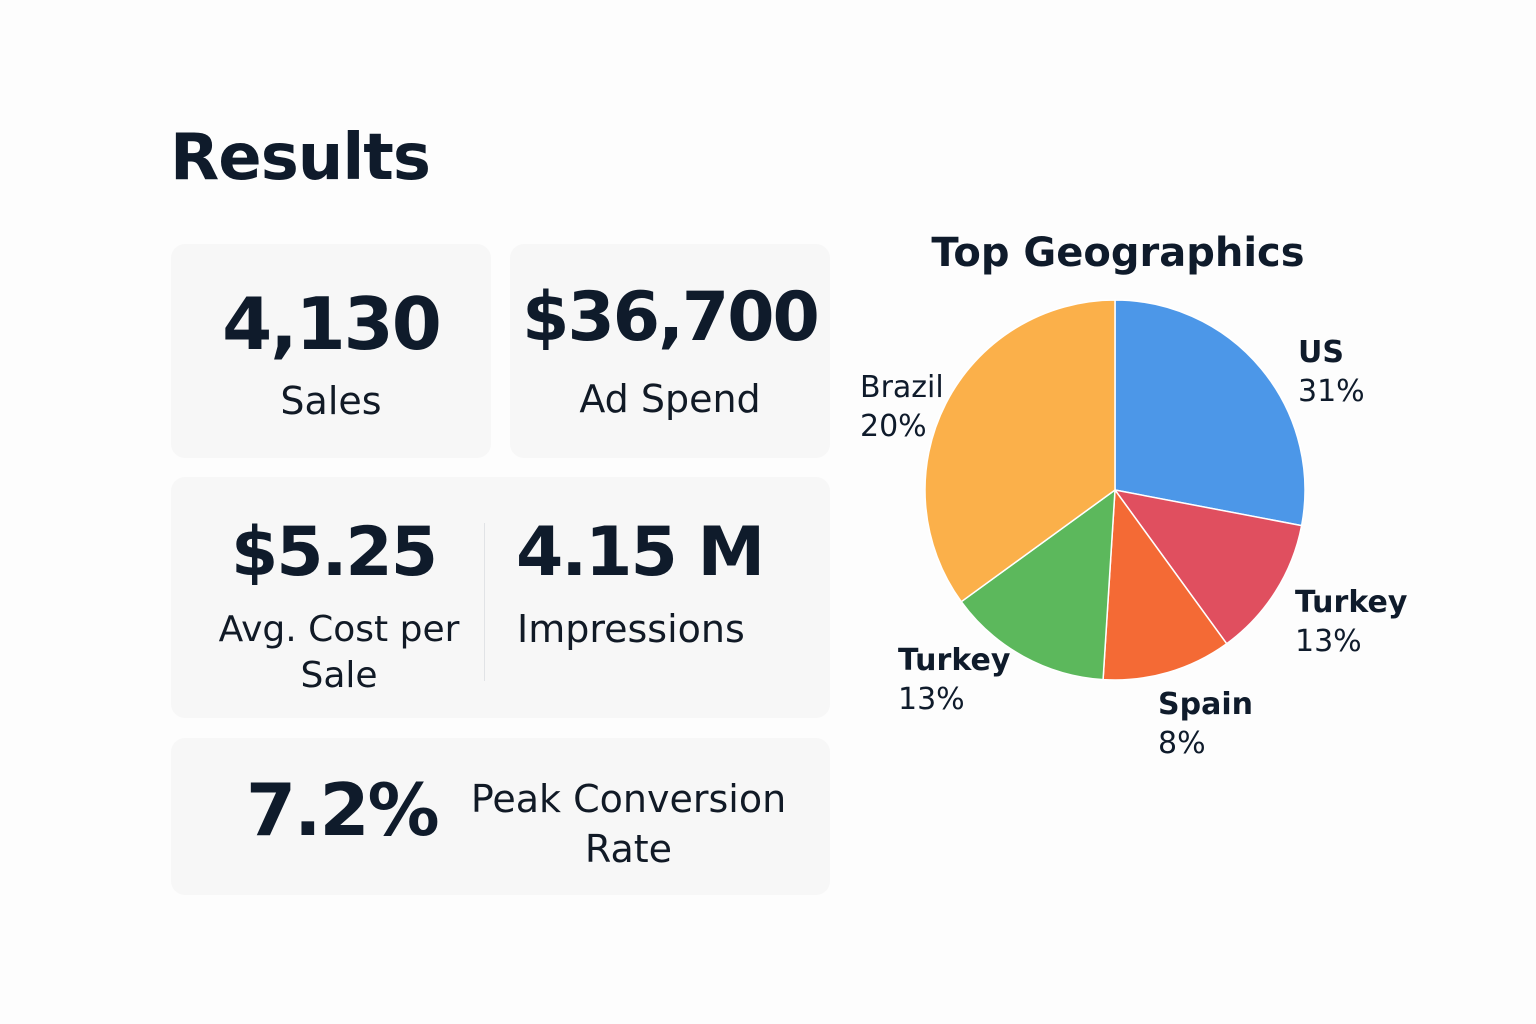 Image resolution: width=1536 pixels, height=1024 pixels. Describe the element at coordinates (1331, 391) in the screenshot. I see `slice-label-percent-0: 31%` at that location.